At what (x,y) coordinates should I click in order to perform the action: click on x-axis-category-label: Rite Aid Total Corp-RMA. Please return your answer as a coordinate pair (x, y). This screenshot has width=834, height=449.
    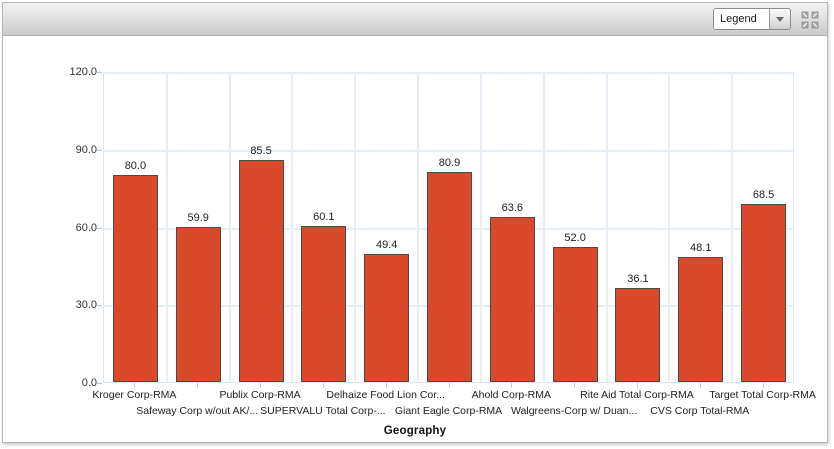
    Looking at the image, I should click on (637, 395).